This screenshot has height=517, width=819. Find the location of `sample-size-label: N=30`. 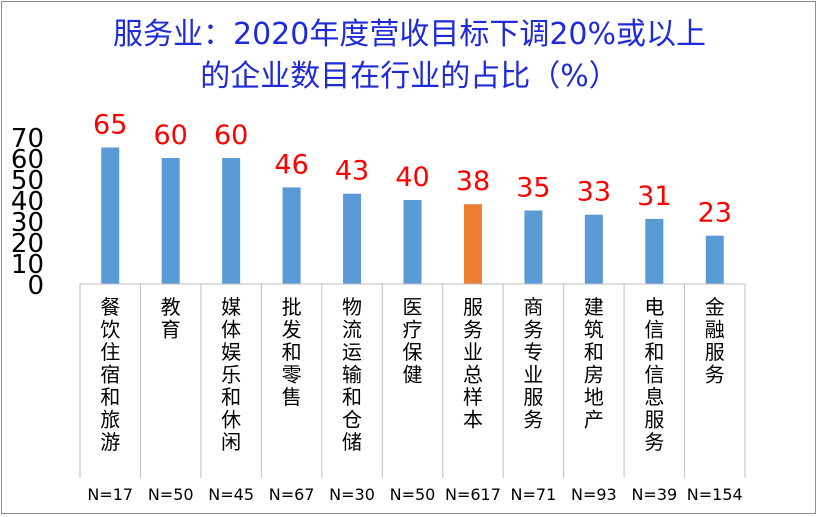

sample-size-label: N=30 is located at coordinates (352, 494).